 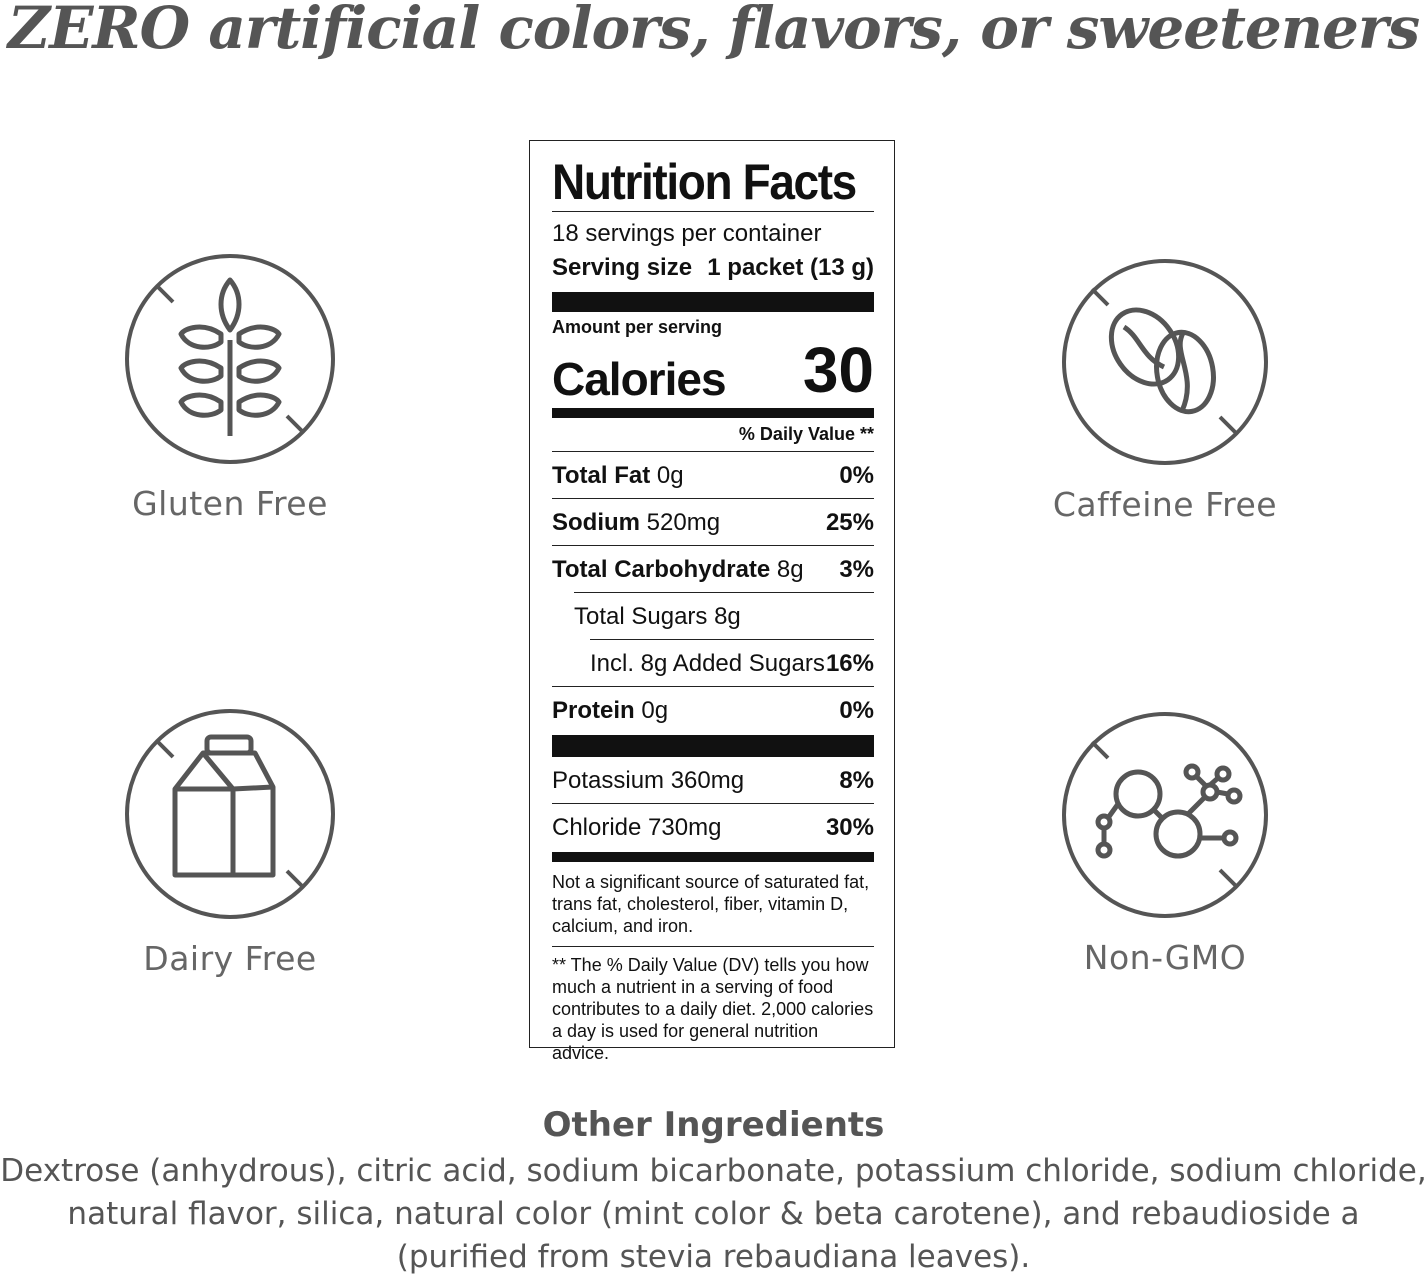 What do you see at coordinates (849, 522) in the screenshot?
I see `nutrient-dv: 25%` at bounding box center [849, 522].